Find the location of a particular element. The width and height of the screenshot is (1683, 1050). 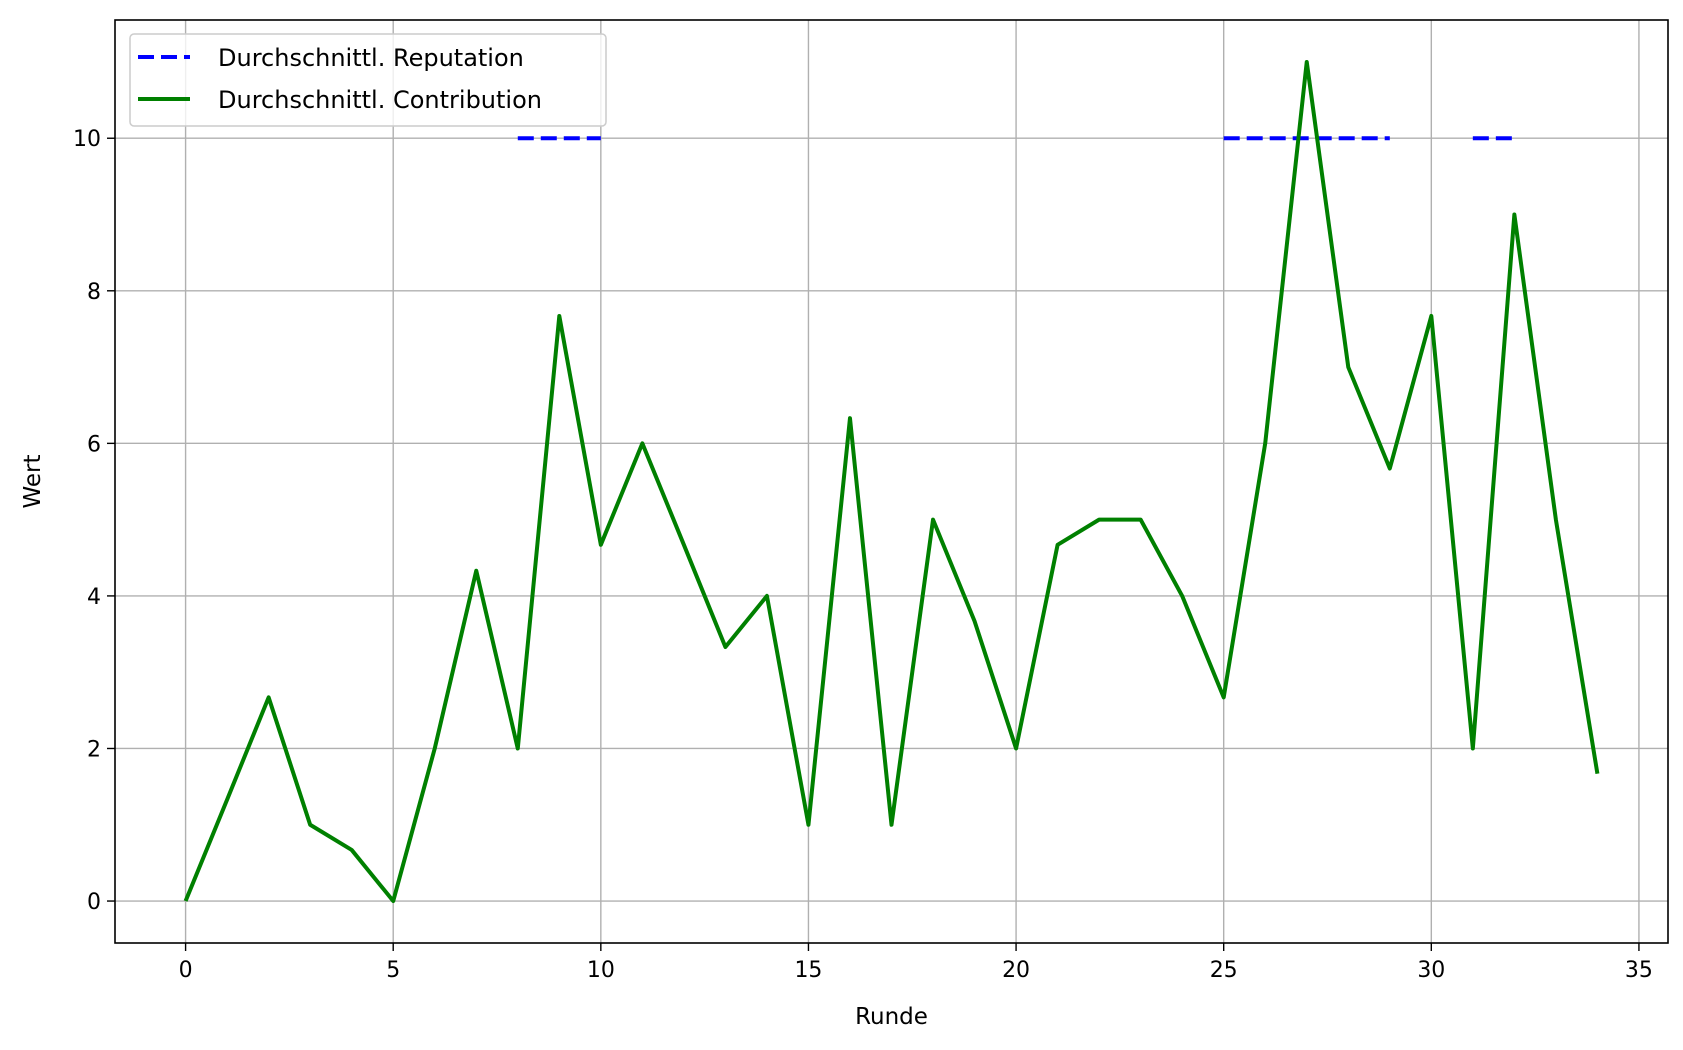

y-tick-label: 0 is located at coordinates (94, 902).